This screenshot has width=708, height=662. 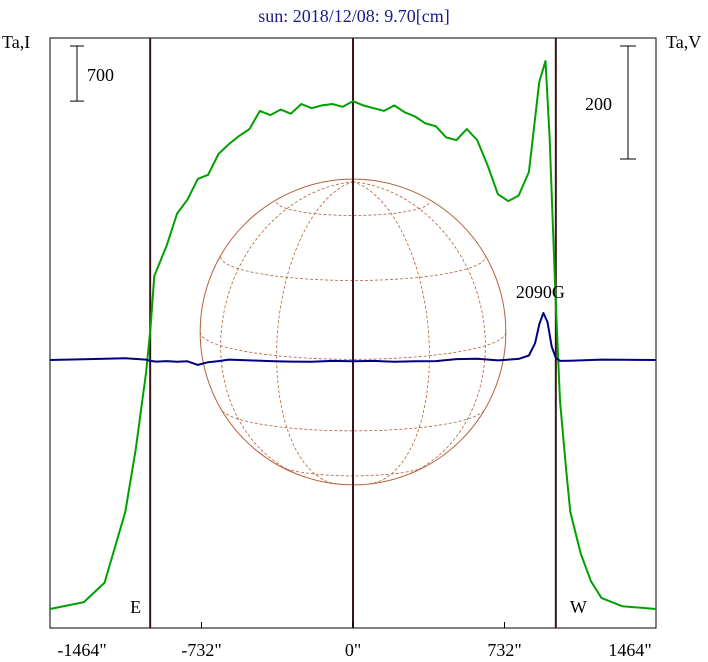 I want to click on x-tick-label: 732", so click(x=504, y=650).